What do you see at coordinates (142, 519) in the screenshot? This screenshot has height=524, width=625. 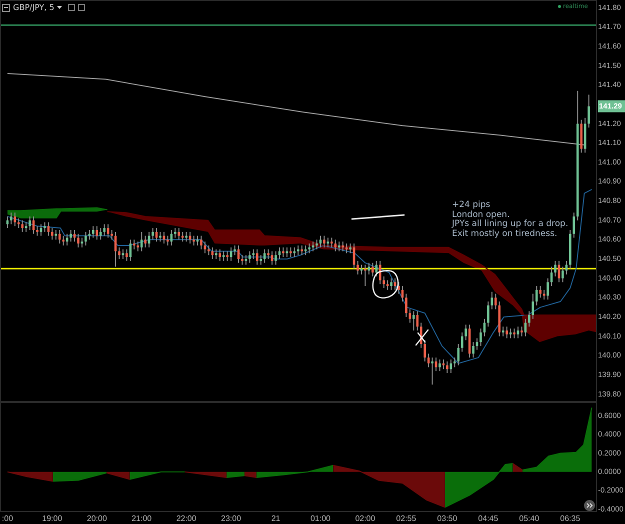 I see `x-tick-label: 21:00` at bounding box center [142, 519].